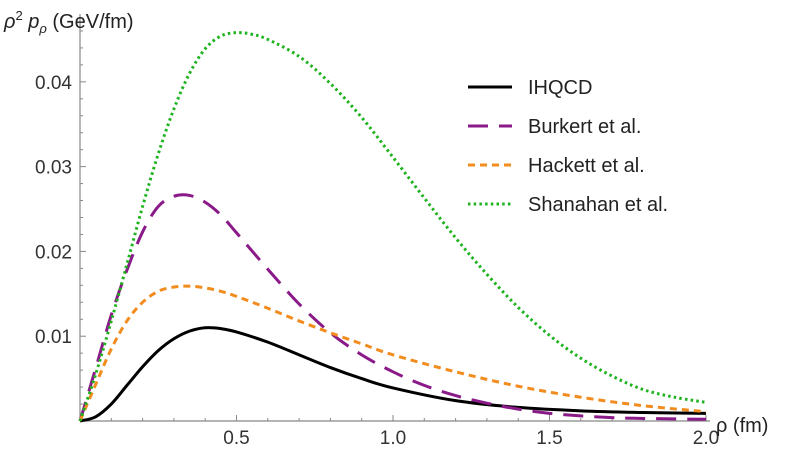 The image size is (793, 457). What do you see at coordinates (53, 83) in the screenshot?
I see `y-tick-label: 0.04` at bounding box center [53, 83].